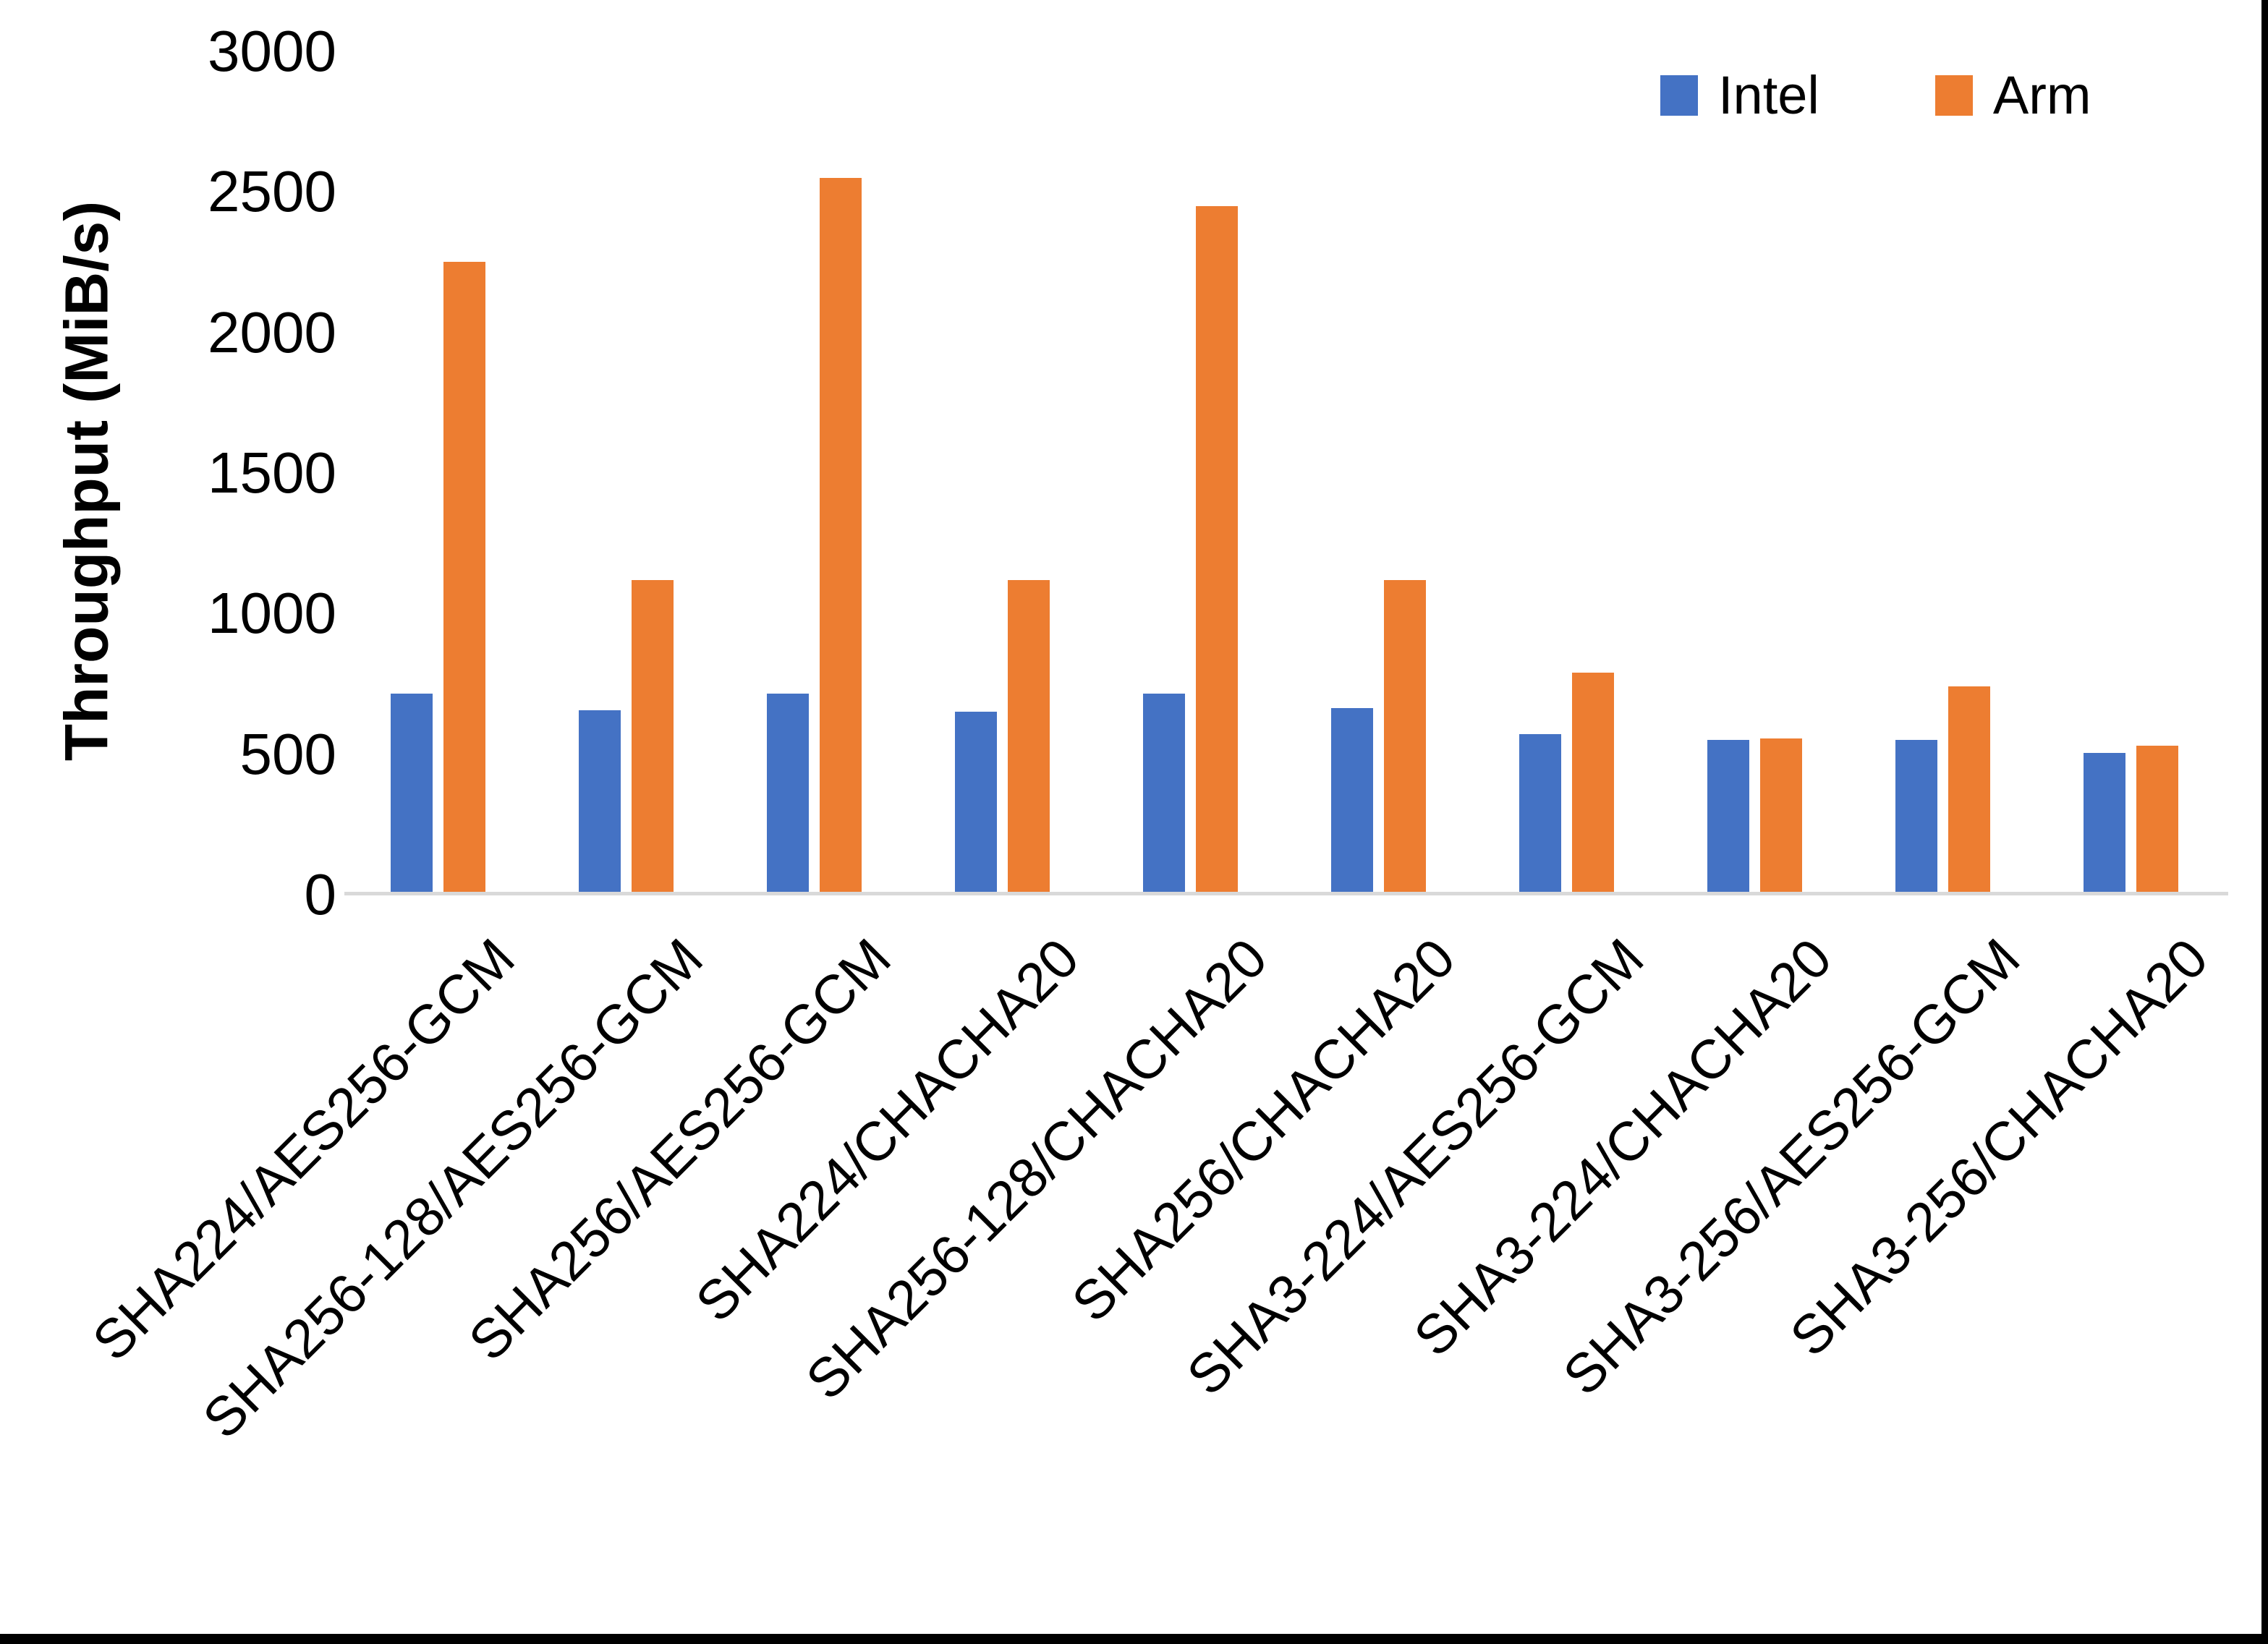  Describe the element at coordinates (1286, 893) in the screenshot. I see `x-axis-line` at that location.